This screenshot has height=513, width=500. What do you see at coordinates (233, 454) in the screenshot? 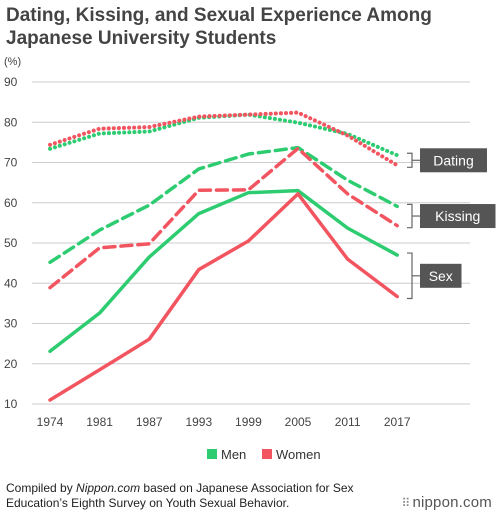
I see `legend-label-men: Men` at bounding box center [233, 454].